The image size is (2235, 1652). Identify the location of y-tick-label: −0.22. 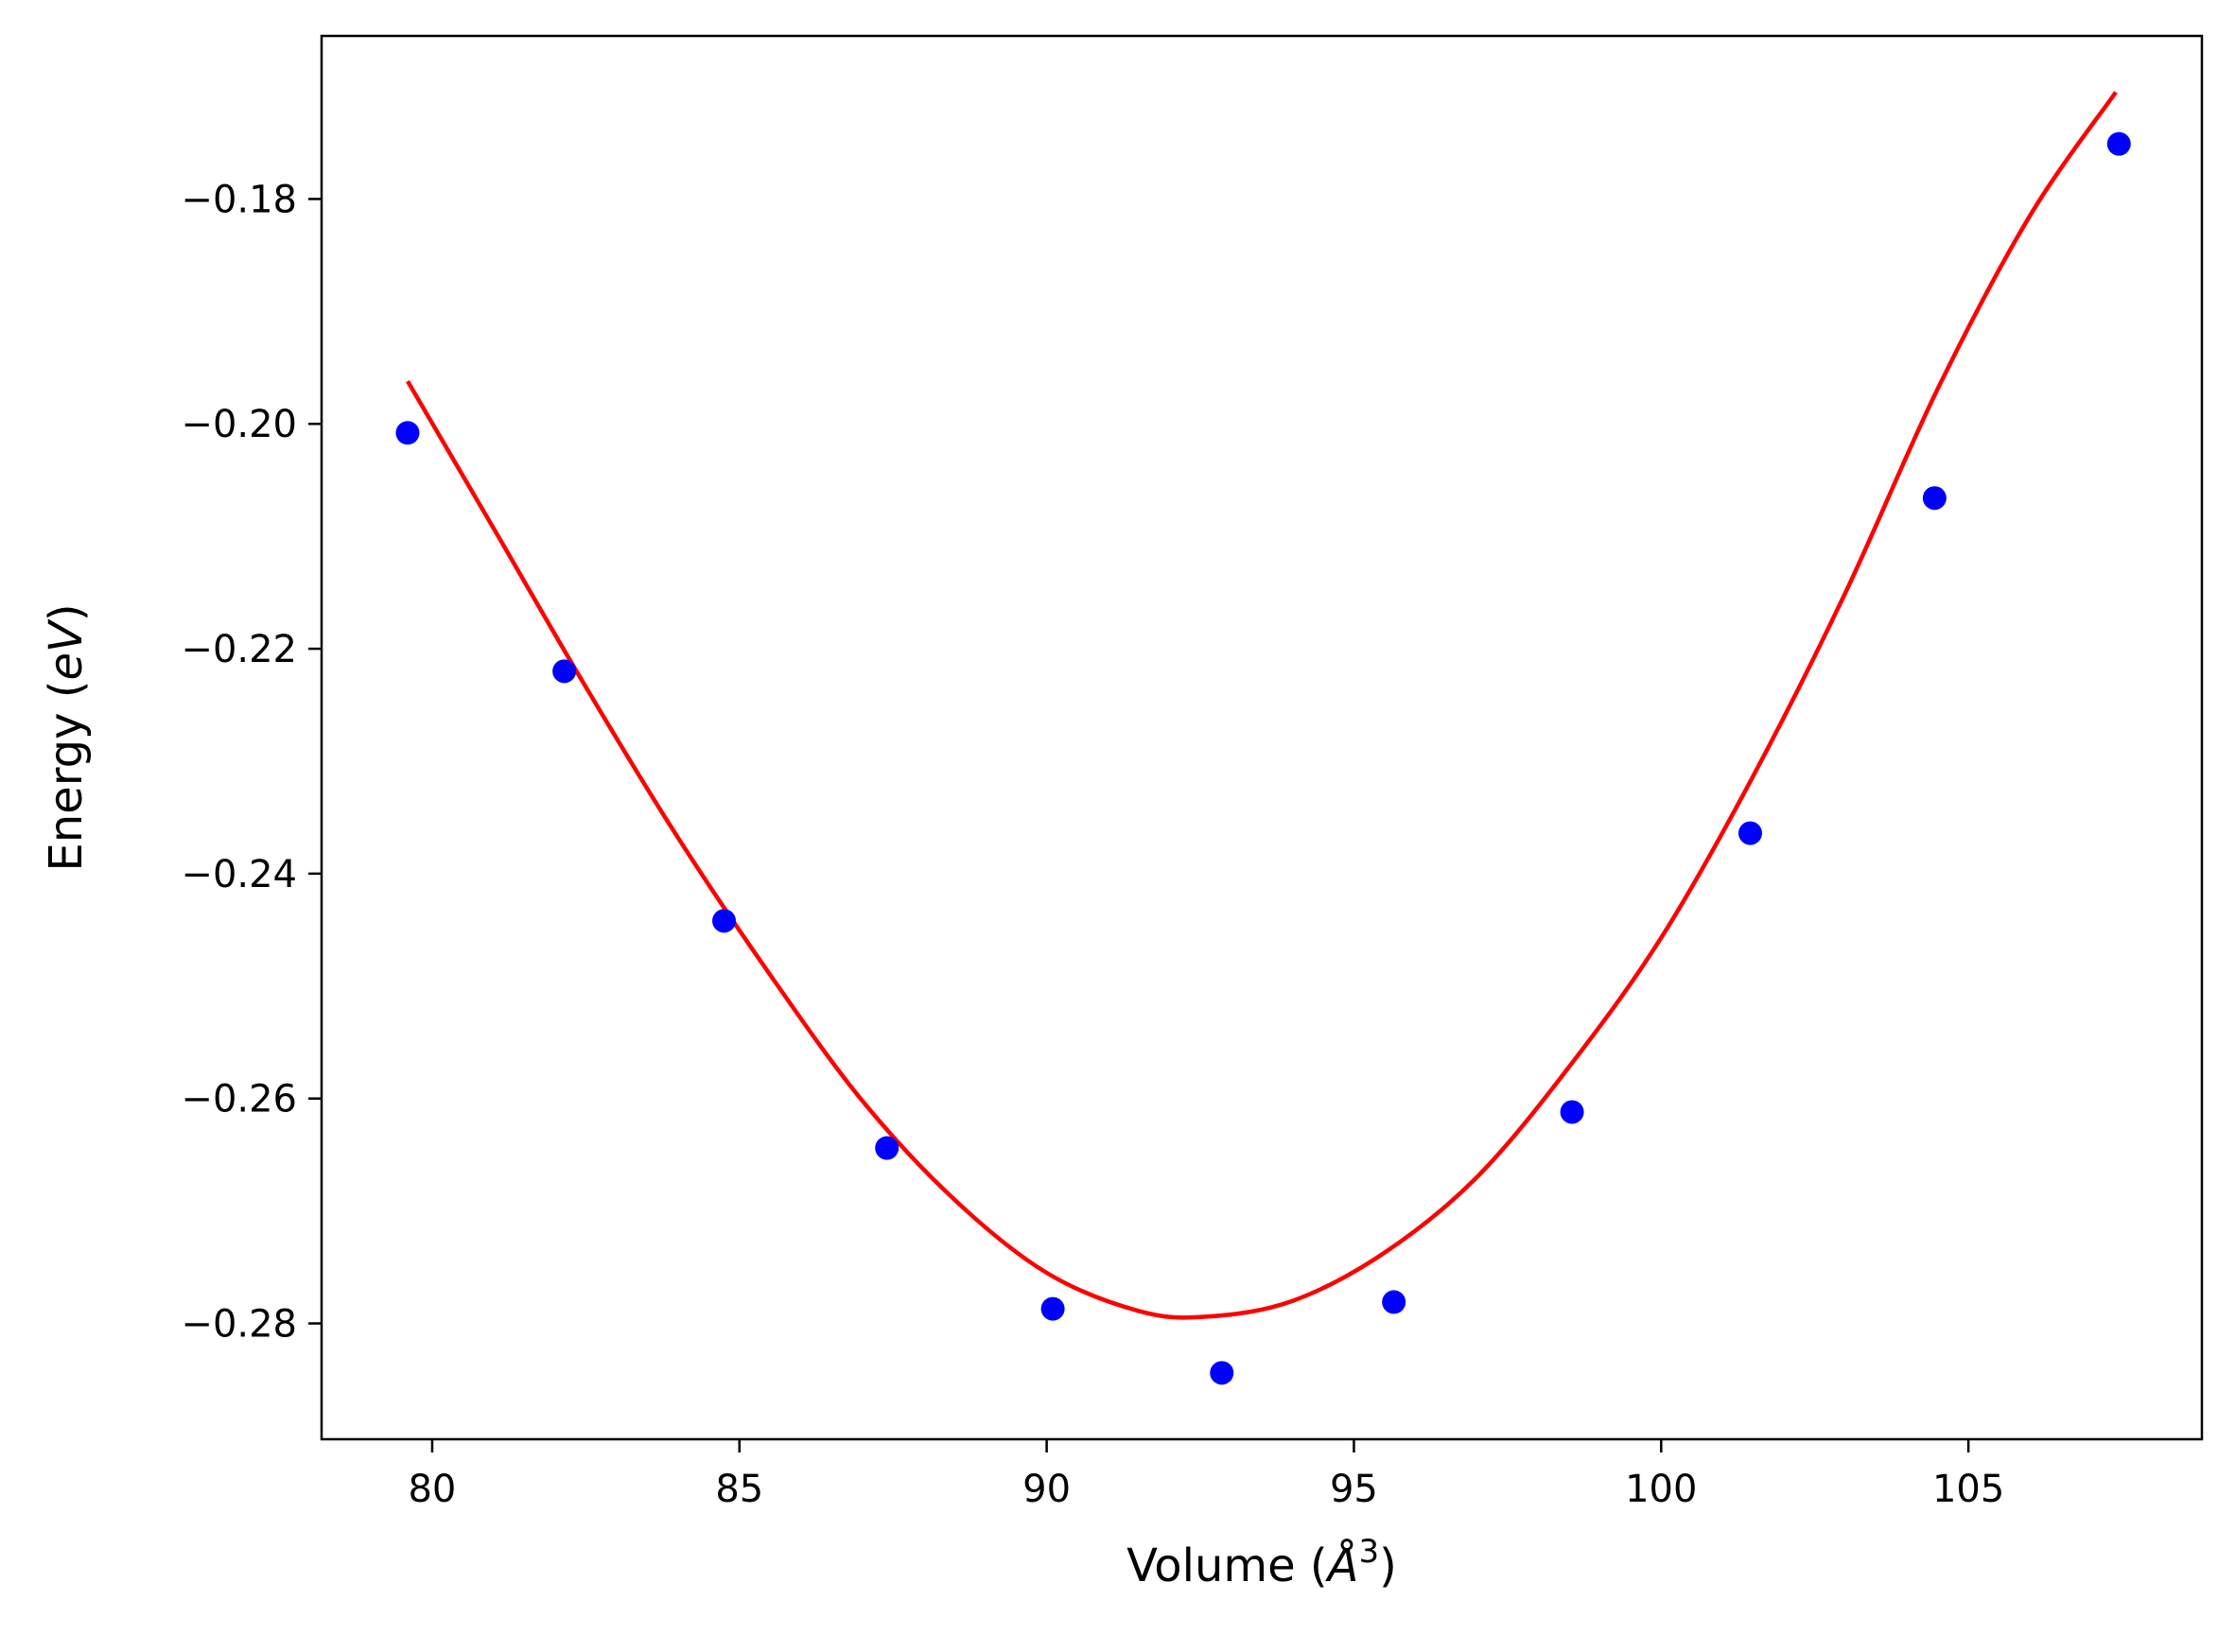
(239, 650).